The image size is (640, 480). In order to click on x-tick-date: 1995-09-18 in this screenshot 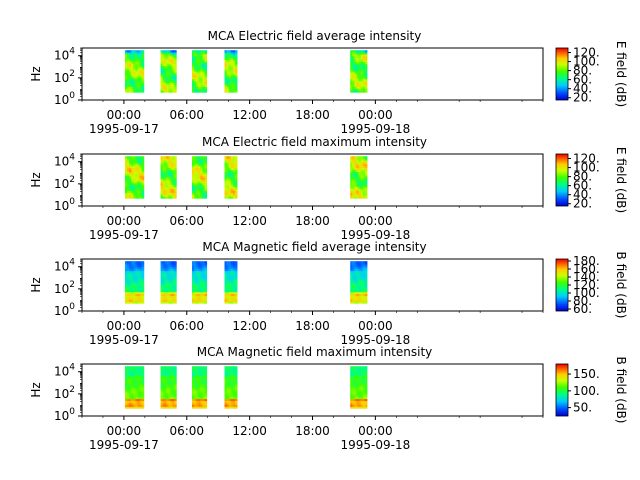, I will do `click(375, 235)`.